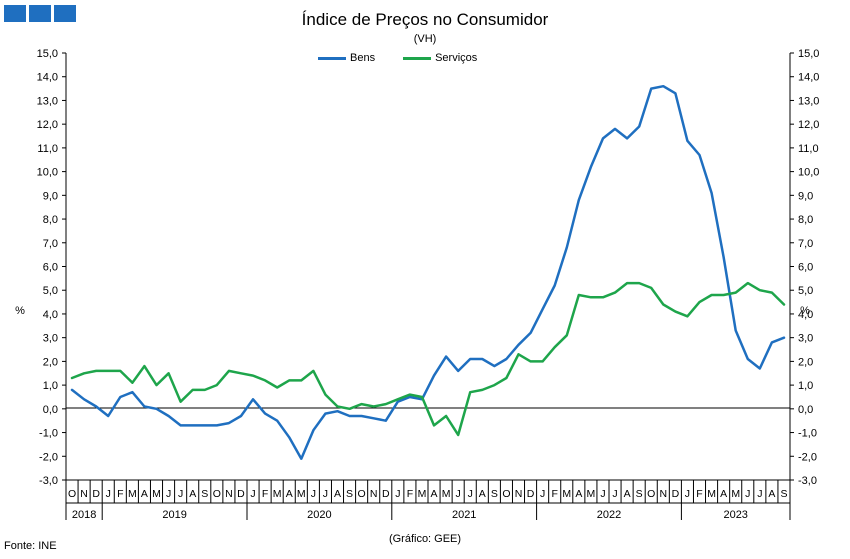  Describe the element at coordinates (807, 481) in the screenshot. I see `y-tick-label-right: -3,0` at that location.